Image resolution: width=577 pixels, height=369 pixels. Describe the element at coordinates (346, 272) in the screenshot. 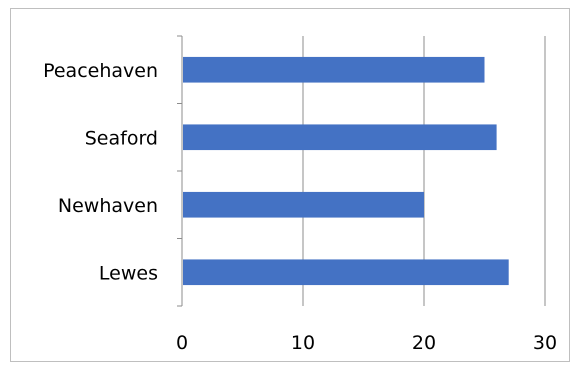

I see `bar-lewes` at that location.